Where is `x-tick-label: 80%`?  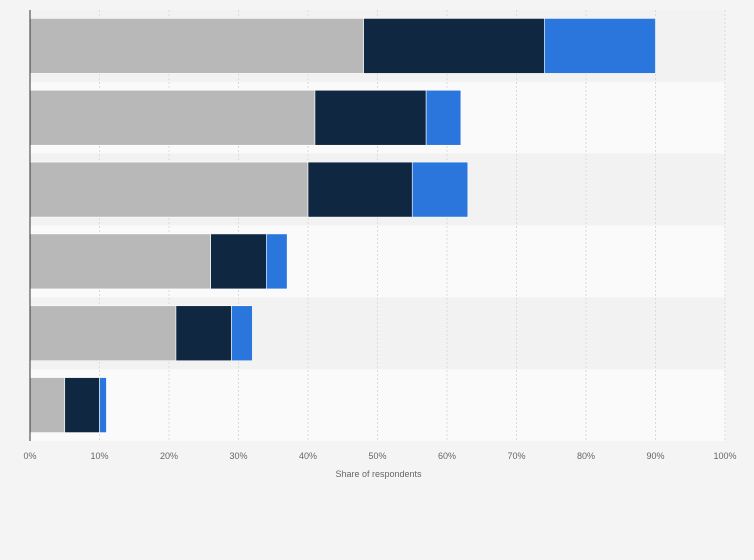
x-tick-label: 80% is located at coordinates (586, 456).